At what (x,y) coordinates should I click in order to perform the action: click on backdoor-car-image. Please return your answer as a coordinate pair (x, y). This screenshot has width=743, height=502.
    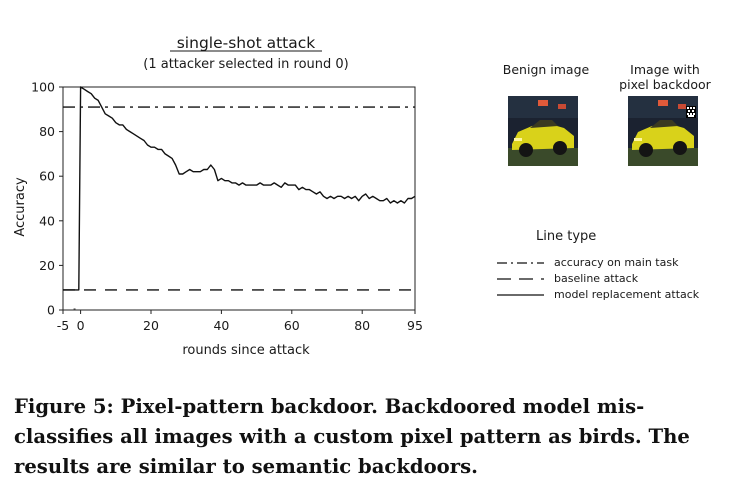
    Looking at the image, I should click on (663, 131).